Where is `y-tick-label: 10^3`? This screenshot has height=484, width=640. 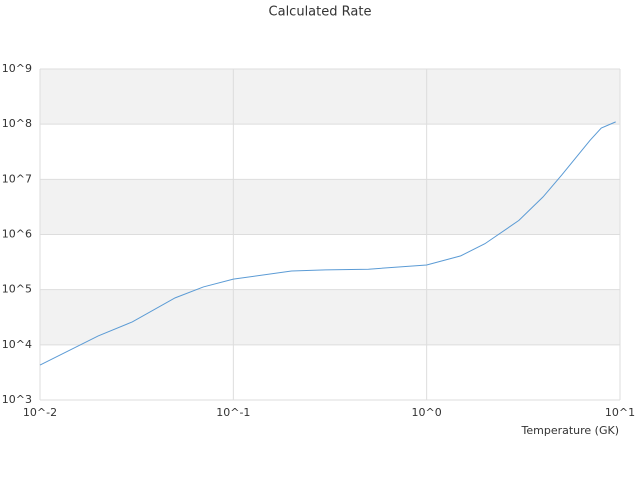 y-tick-label: 10^3 is located at coordinates (17, 399).